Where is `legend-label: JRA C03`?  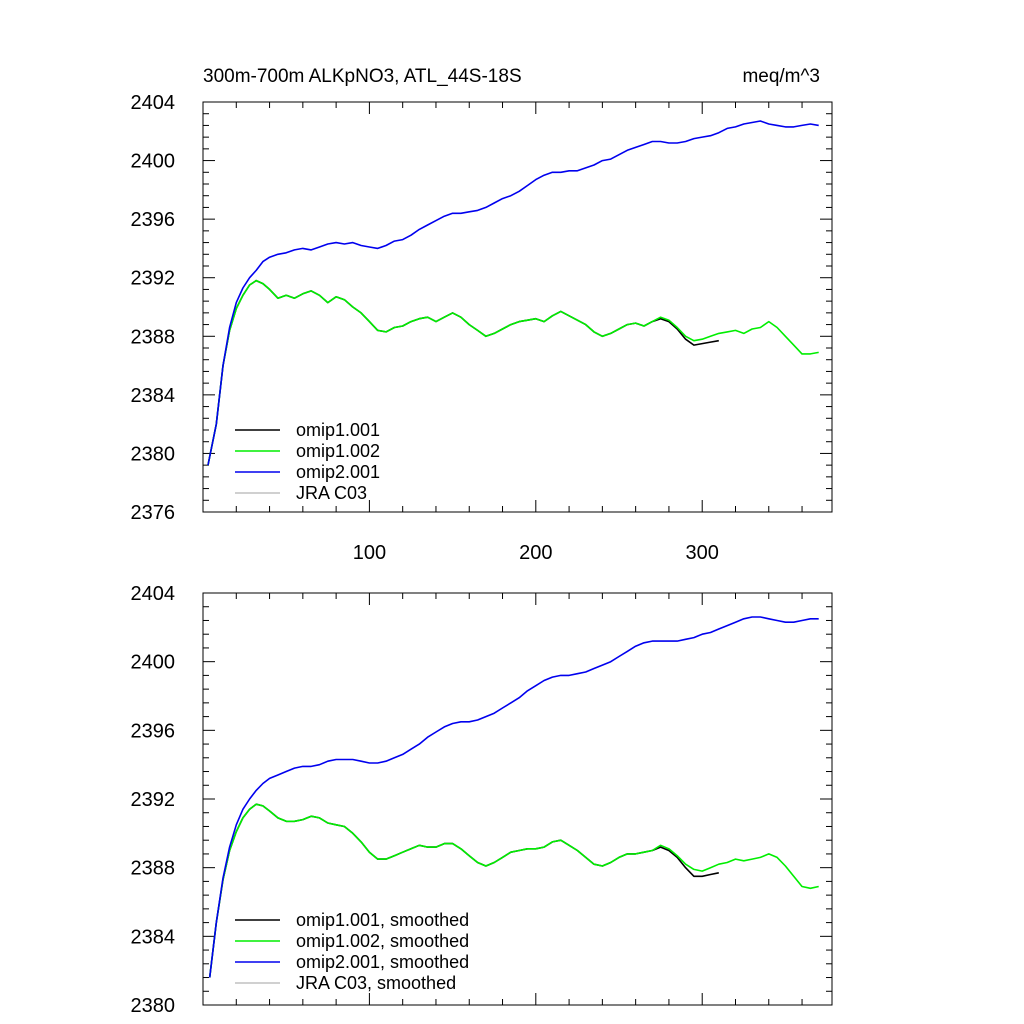
legend-label: JRA C03 is located at coordinates (331, 493).